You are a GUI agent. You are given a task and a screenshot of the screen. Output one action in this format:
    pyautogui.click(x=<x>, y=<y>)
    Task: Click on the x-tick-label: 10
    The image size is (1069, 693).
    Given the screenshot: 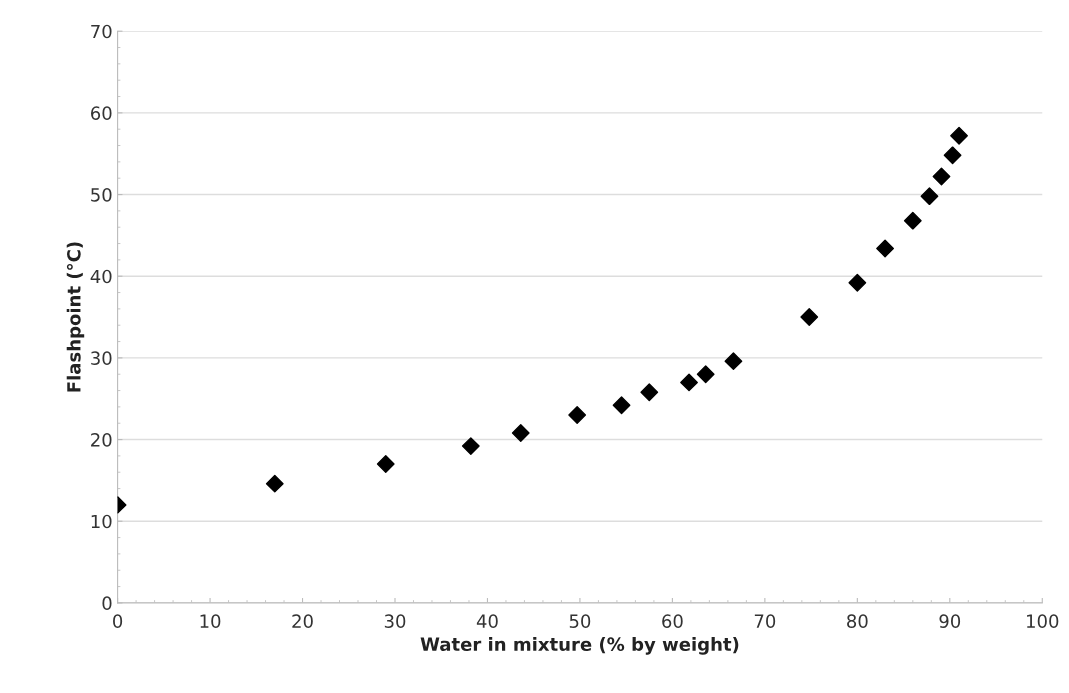 What is the action you would take?
    pyautogui.click(x=210, y=621)
    